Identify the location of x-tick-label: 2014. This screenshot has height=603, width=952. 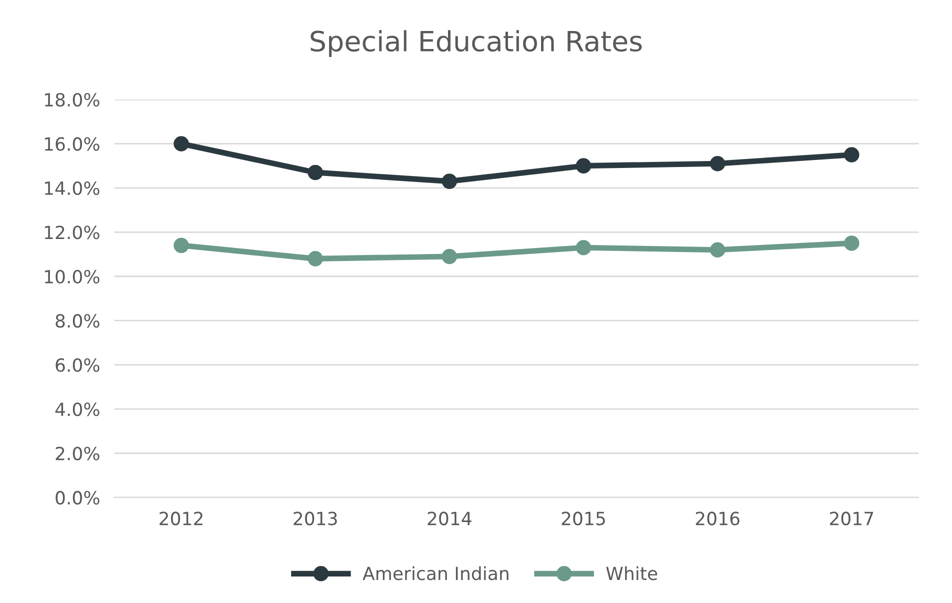
(450, 519).